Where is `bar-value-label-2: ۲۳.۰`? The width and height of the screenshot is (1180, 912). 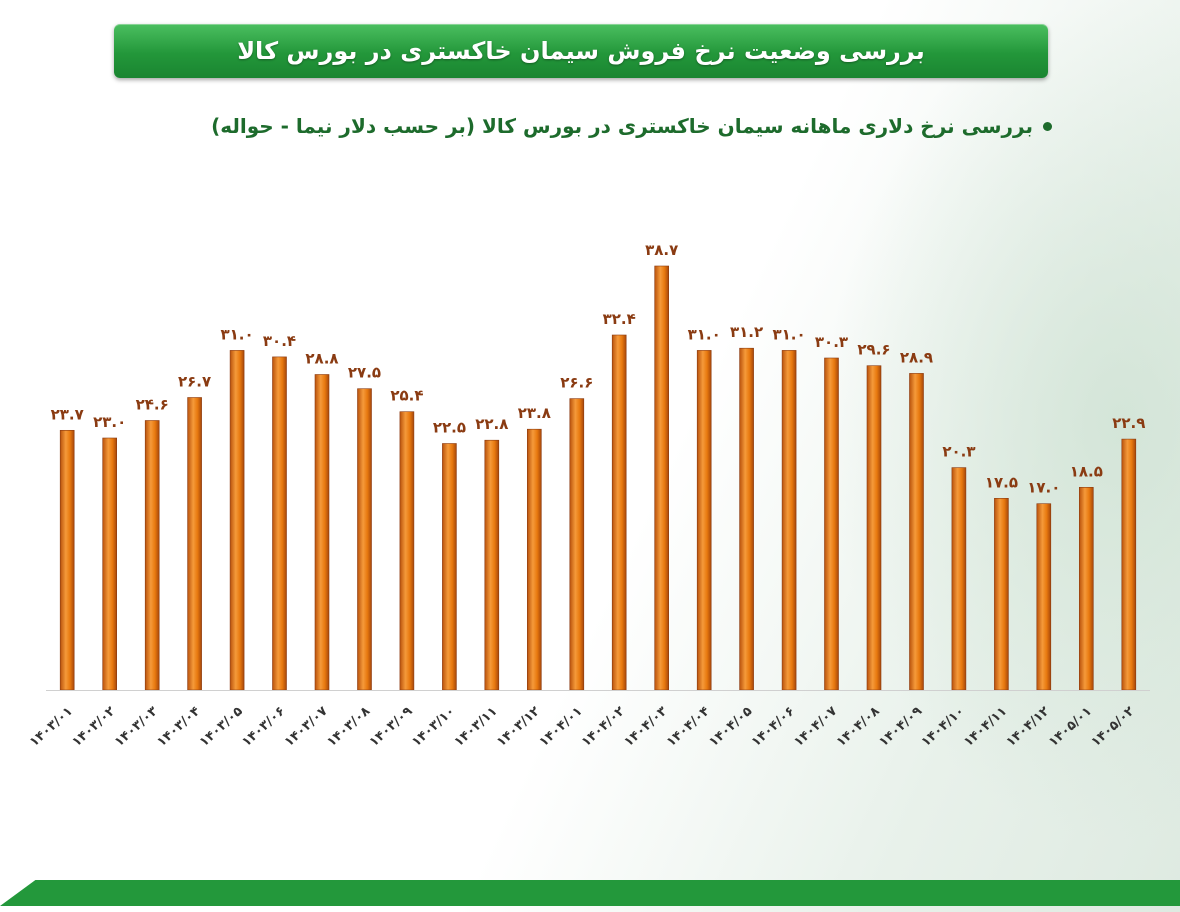
bar-value-label-2: ۲۳.۰ is located at coordinates (109, 422).